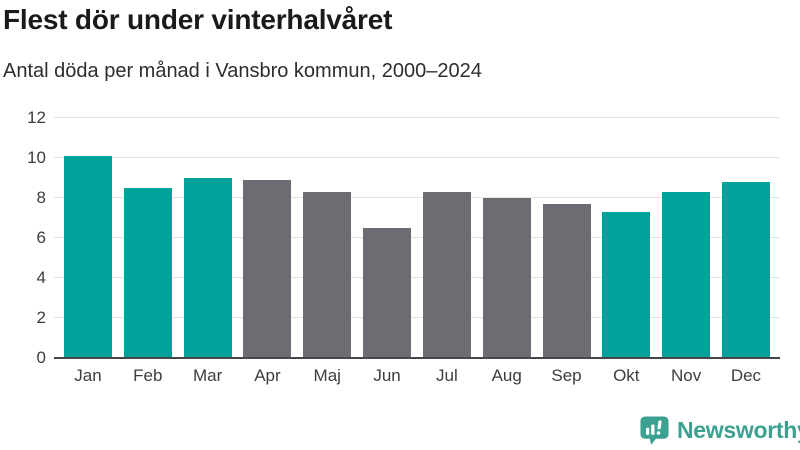 The height and width of the screenshot is (450, 800). Describe the element at coordinates (88, 257) in the screenshot. I see `bar-jan` at that location.